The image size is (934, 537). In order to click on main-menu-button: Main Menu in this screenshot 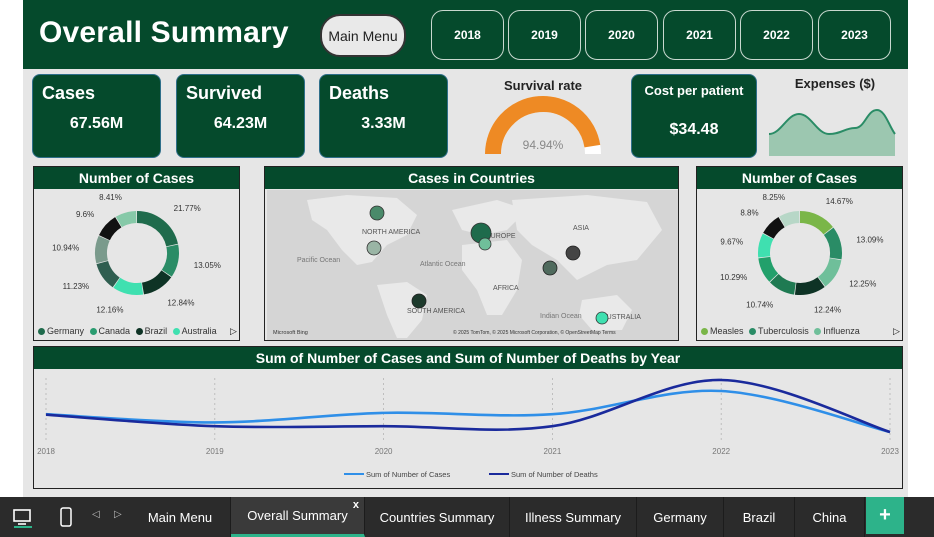, I will do `click(363, 35)`.